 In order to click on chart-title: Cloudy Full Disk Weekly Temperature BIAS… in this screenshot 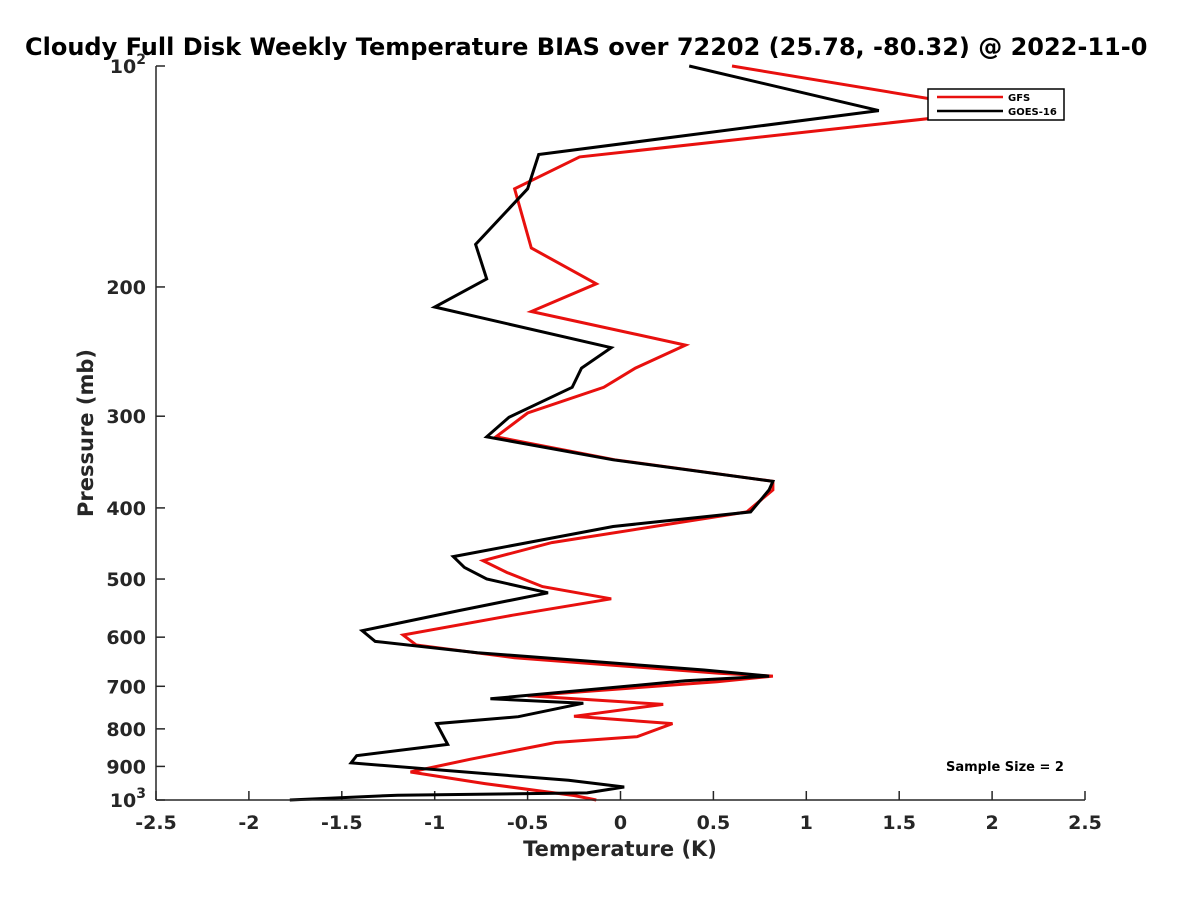, I will do `click(586, 47)`.